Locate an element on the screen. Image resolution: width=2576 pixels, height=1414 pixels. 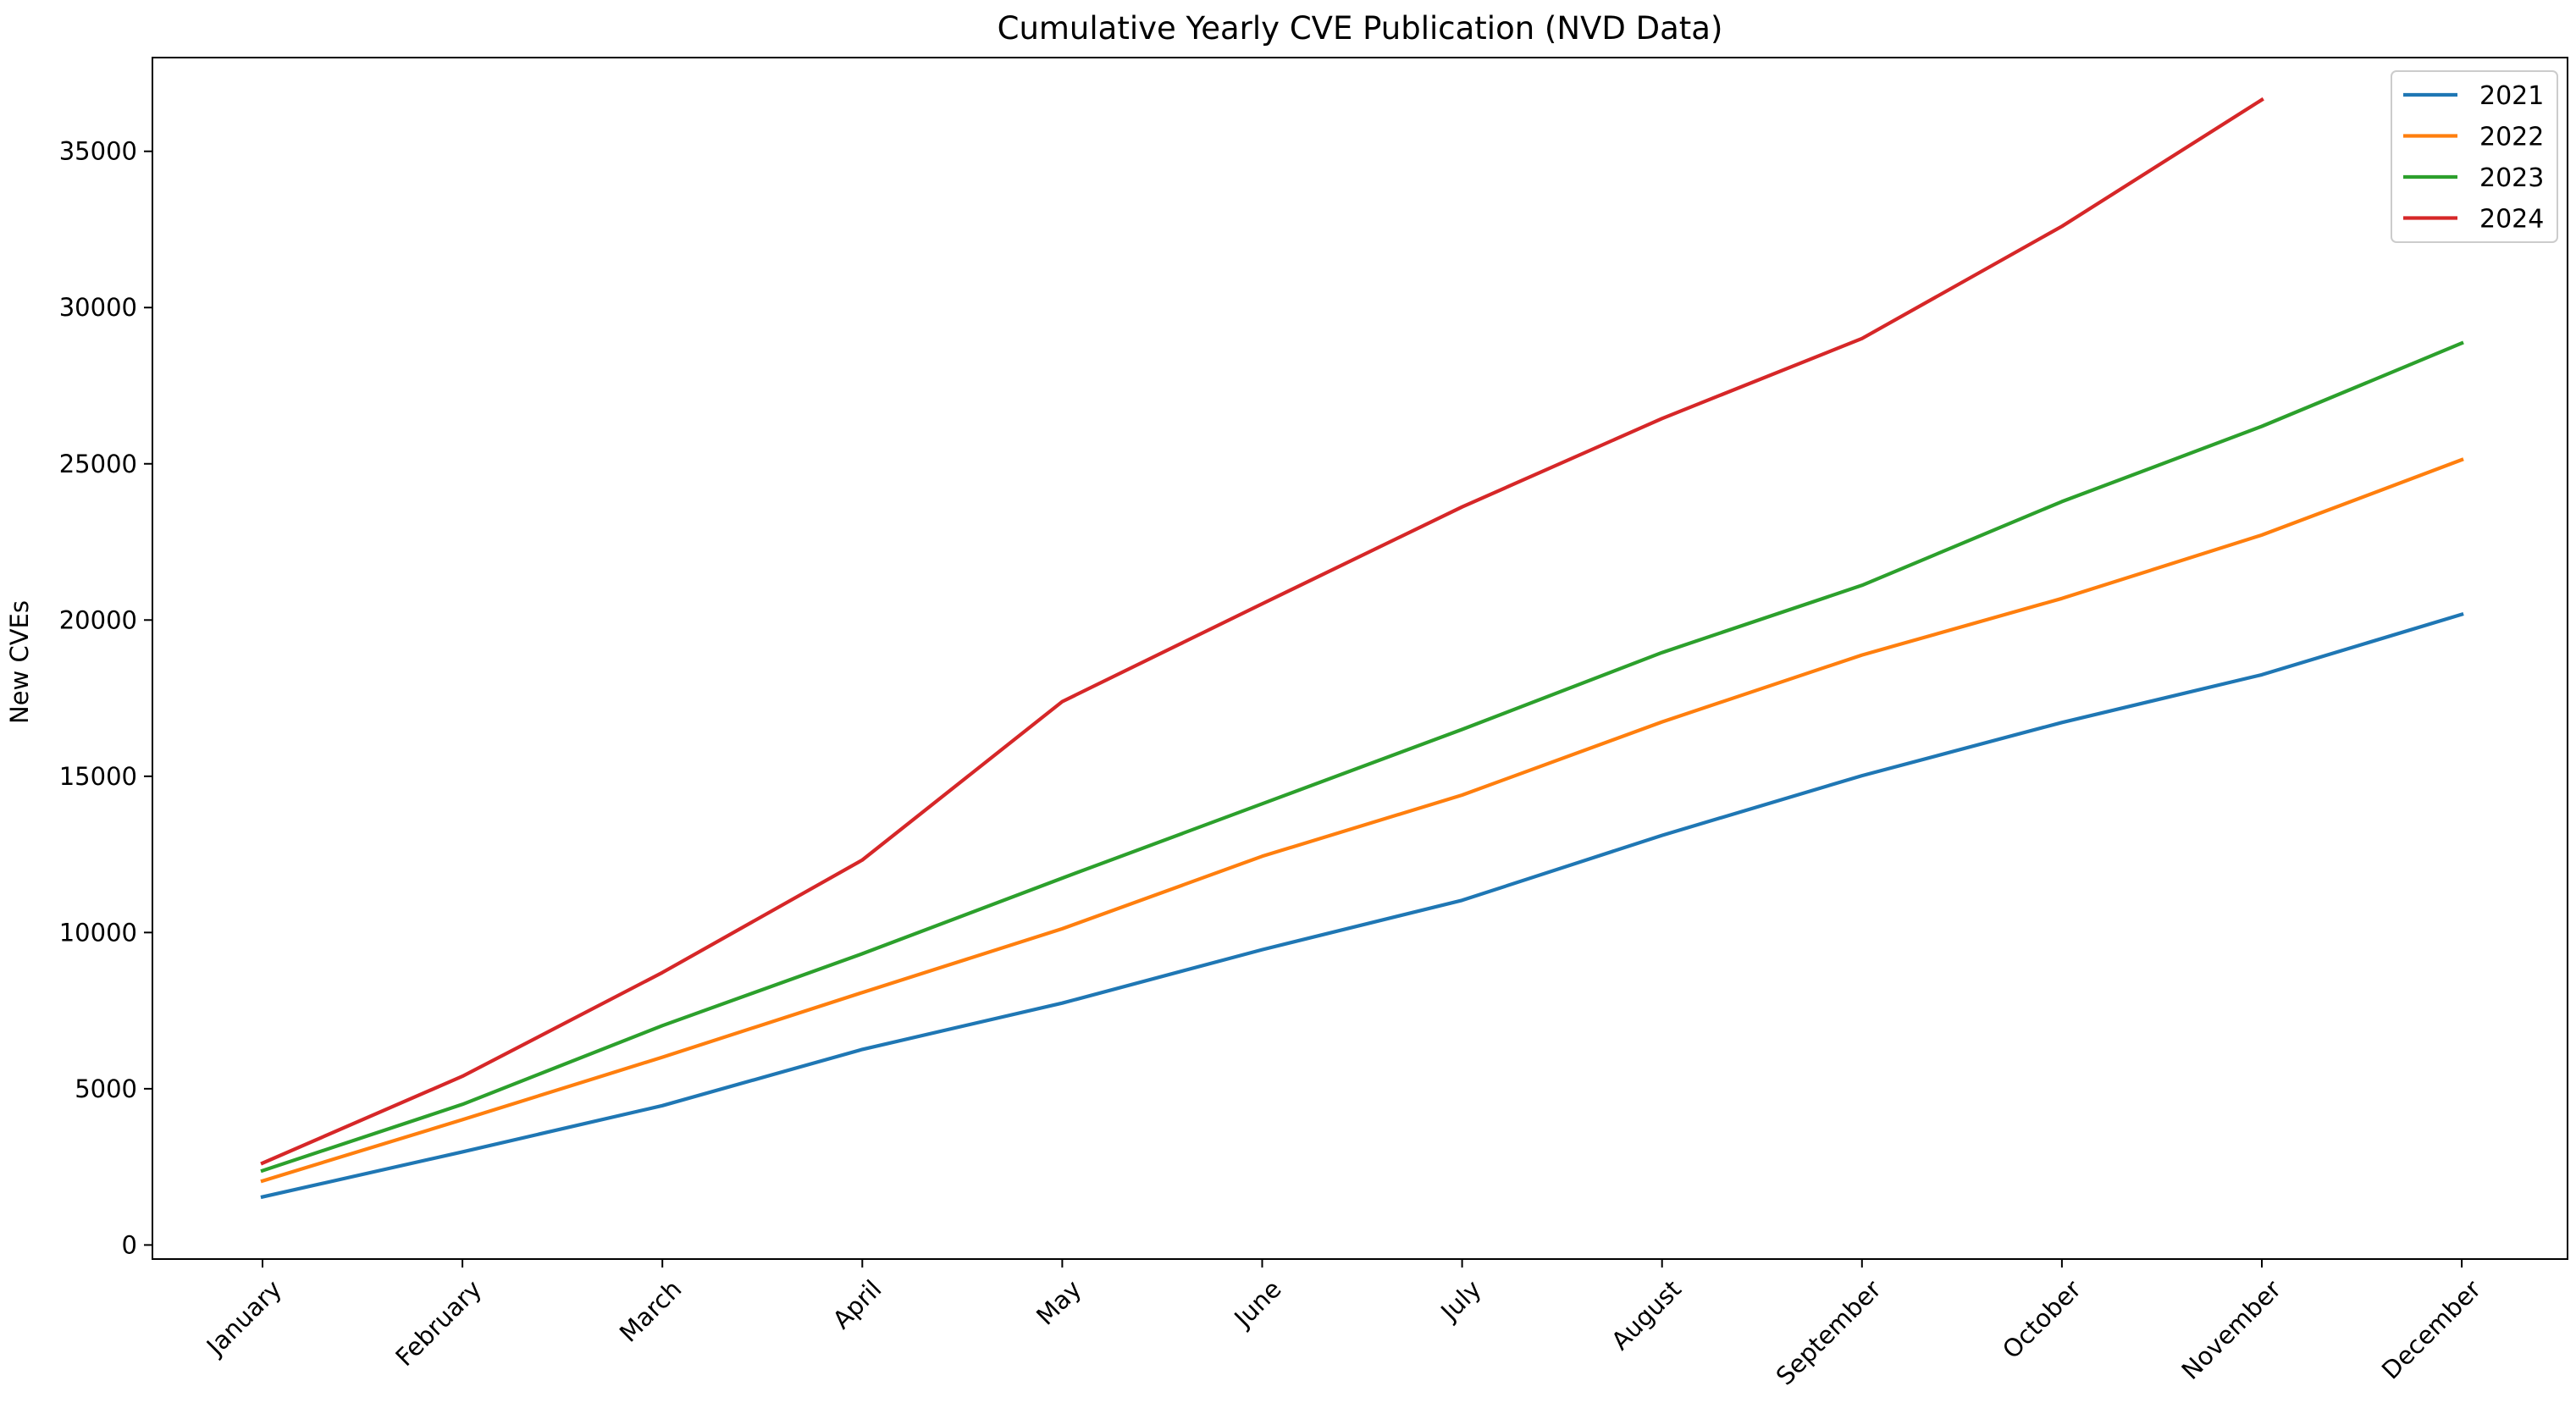
legend-box is located at coordinates (2474, 156).